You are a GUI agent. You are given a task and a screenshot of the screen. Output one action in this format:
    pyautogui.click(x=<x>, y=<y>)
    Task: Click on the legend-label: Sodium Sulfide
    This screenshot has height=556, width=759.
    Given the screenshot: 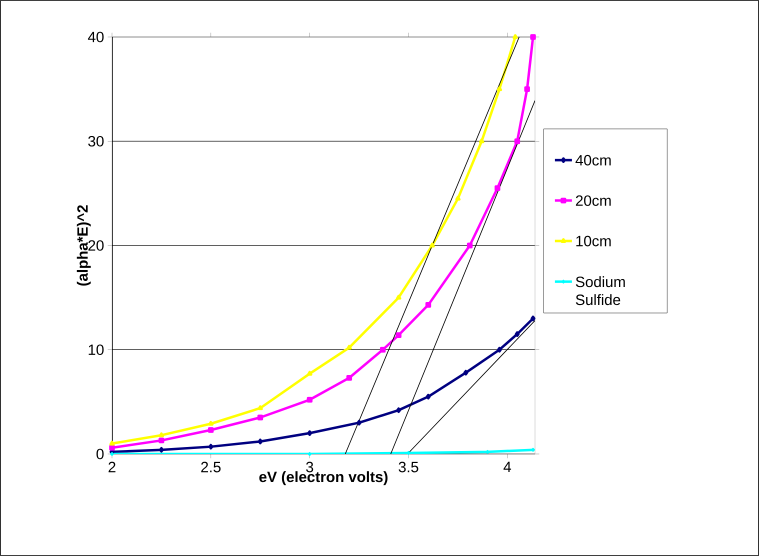 What is the action you would take?
    pyautogui.click(x=600, y=291)
    